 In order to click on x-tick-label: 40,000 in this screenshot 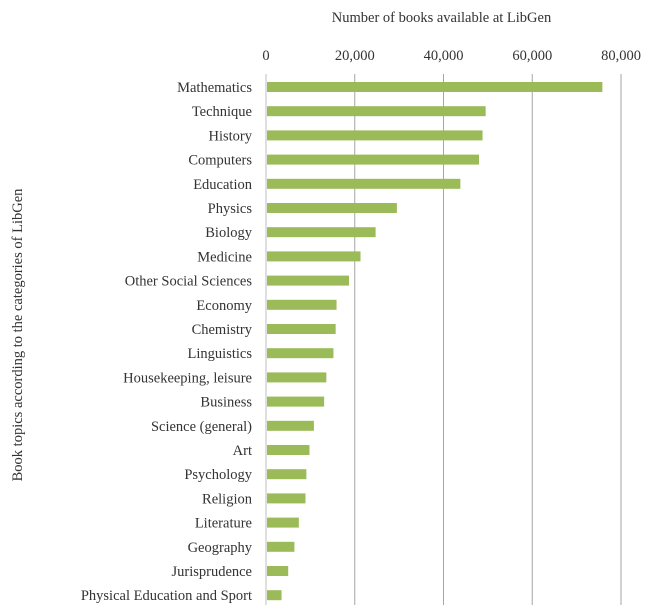, I will do `click(444, 56)`.